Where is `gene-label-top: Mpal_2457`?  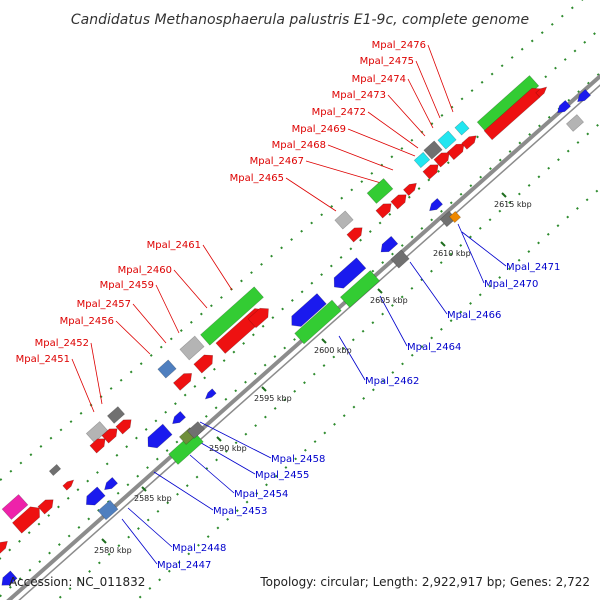
gene-label-top: Mpal_2457 is located at coordinates (104, 304).